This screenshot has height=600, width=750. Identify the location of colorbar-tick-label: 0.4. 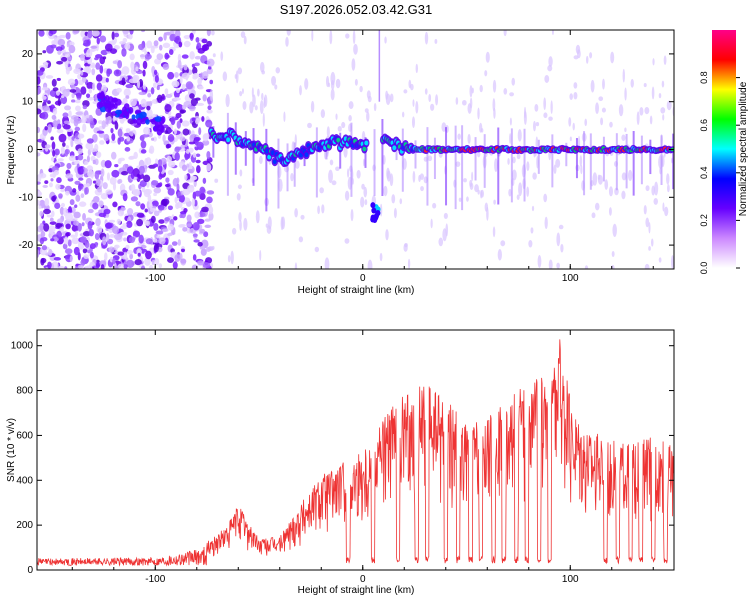
(704, 173).